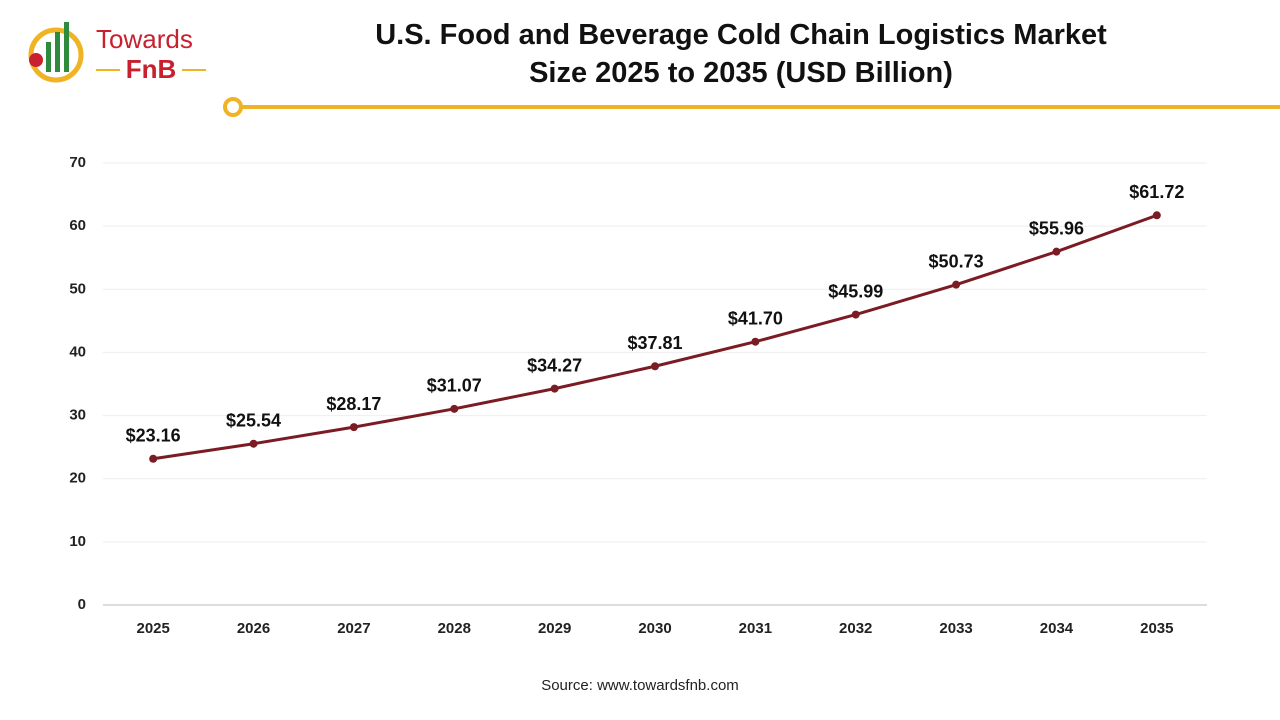 The height and width of the screenshot is (720, 1280). Describe the element at coordinates (253, 420) in the screenshot. I see `data-label: $25.54` at that location.